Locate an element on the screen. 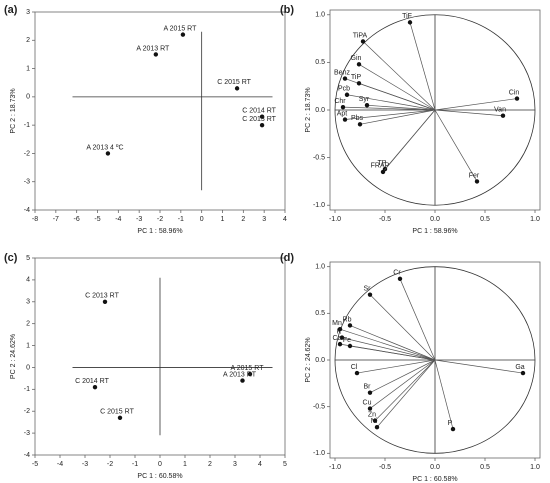 The image size is (550, 483). point-label: C 2013 RT is located at coordinates (259, 119).